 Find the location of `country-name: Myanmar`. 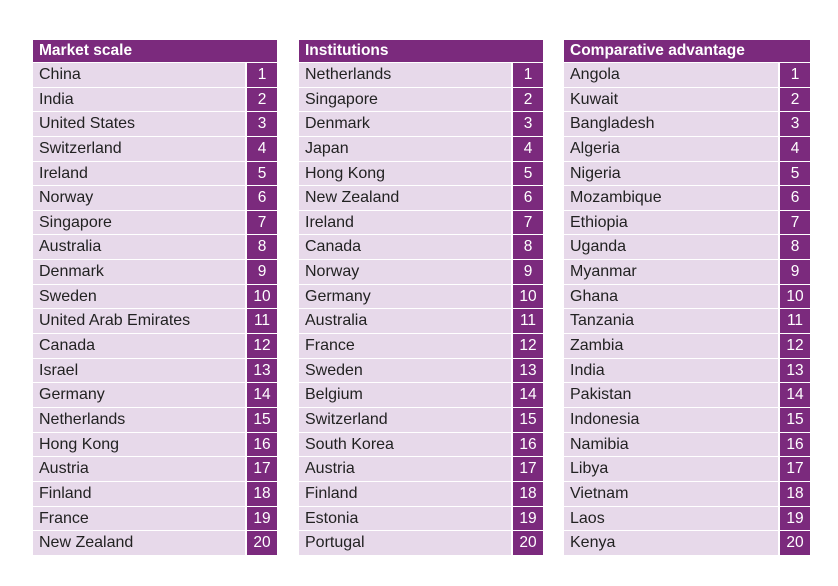

country-name: Myanmar is located at coordinates (671, 272).